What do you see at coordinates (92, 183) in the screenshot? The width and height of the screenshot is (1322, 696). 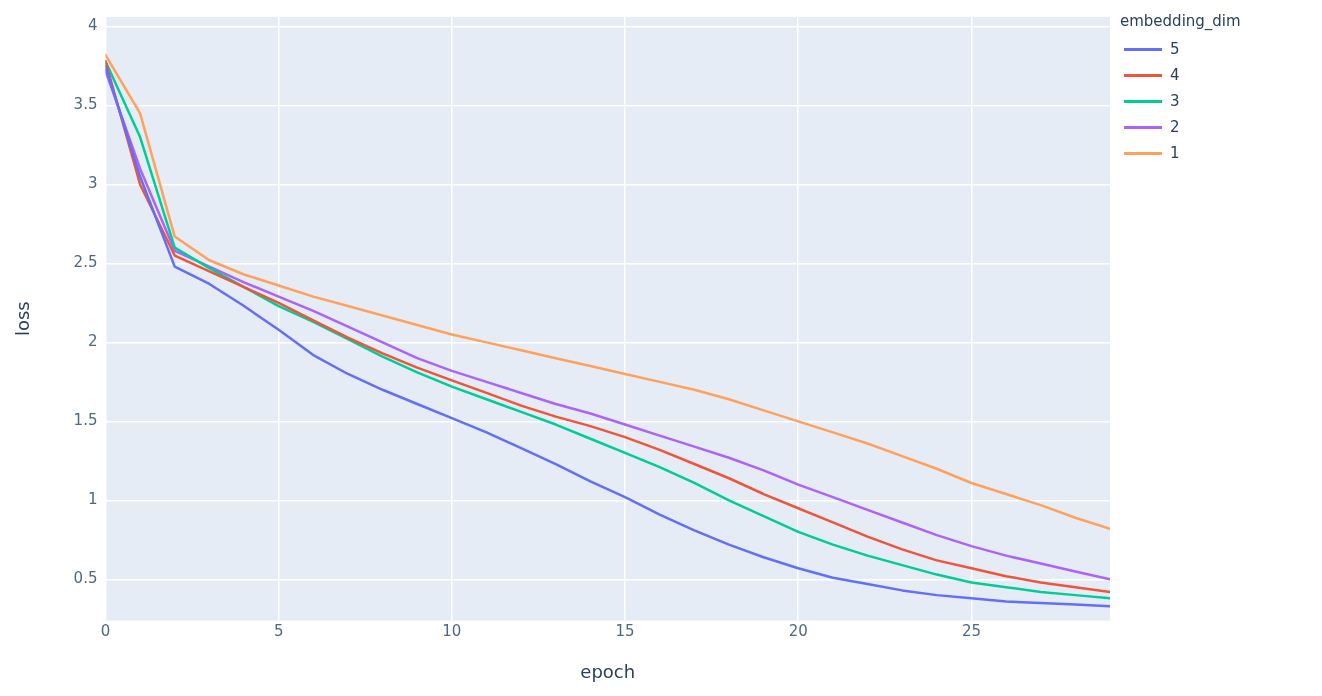 I see `y-tick-label: 3` at bounding box center [92, 183].